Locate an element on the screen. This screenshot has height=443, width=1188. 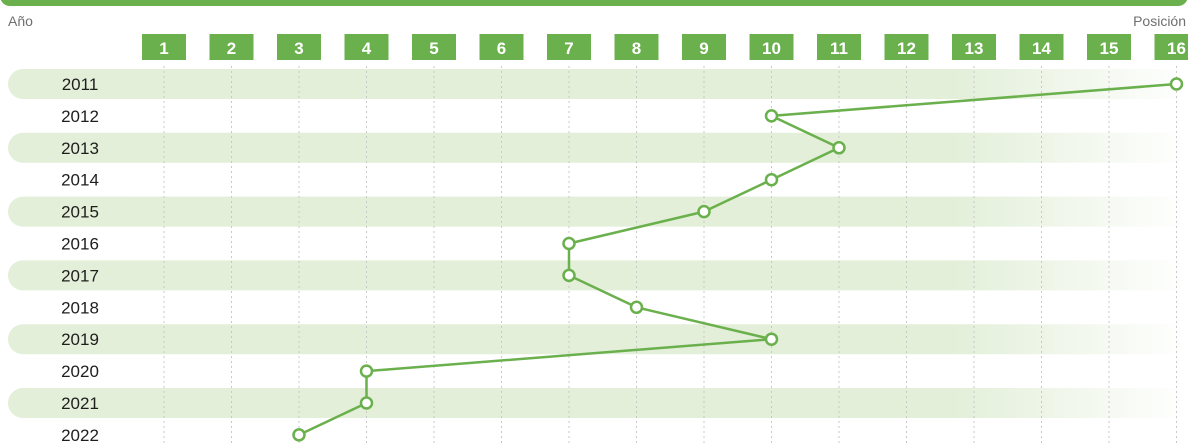
year-label: 2016 is located at coordinates (80, 244).